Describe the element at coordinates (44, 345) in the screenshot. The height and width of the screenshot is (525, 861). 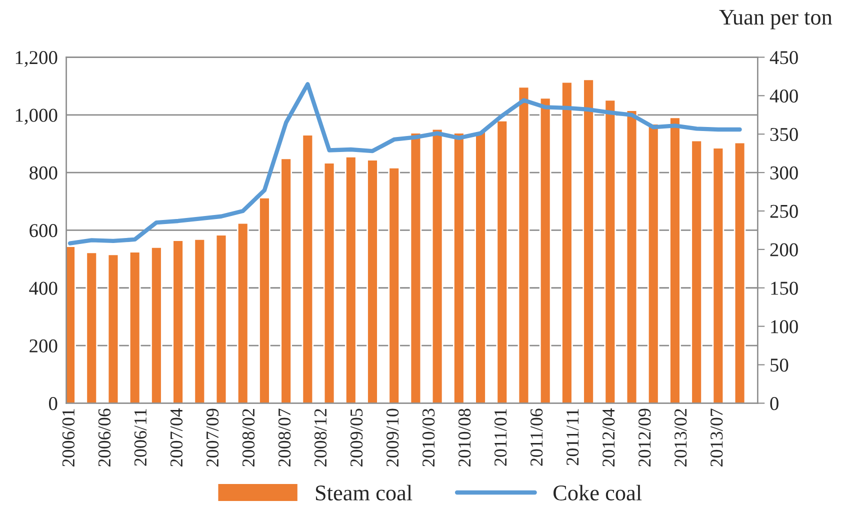
I see `y-tick-label: 200` at that location.